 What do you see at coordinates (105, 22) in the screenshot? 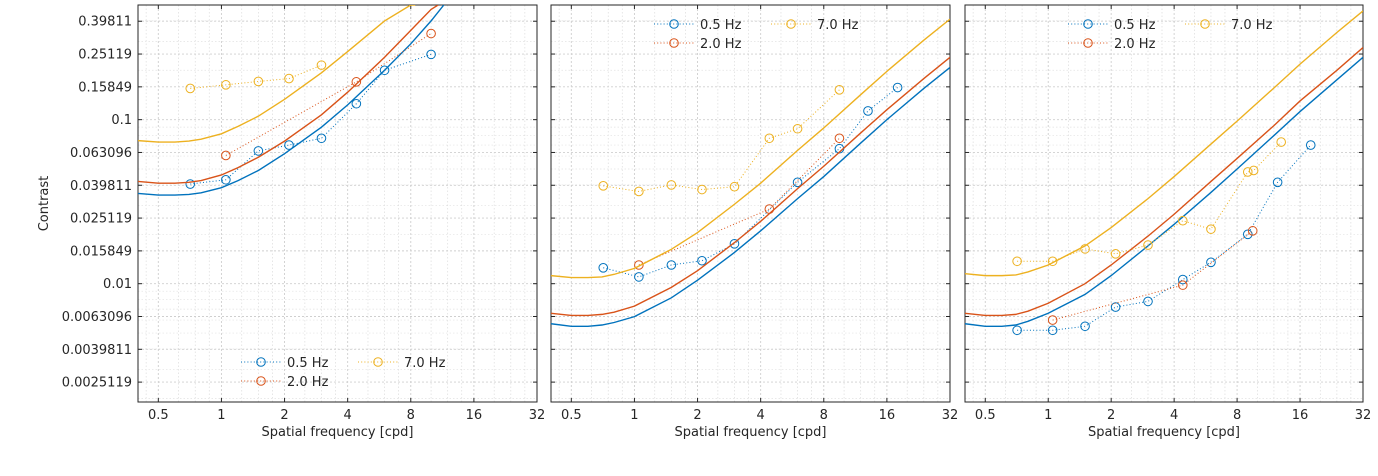
I see `y-tick-label: 0.39811` at bounding box center [105, 22].